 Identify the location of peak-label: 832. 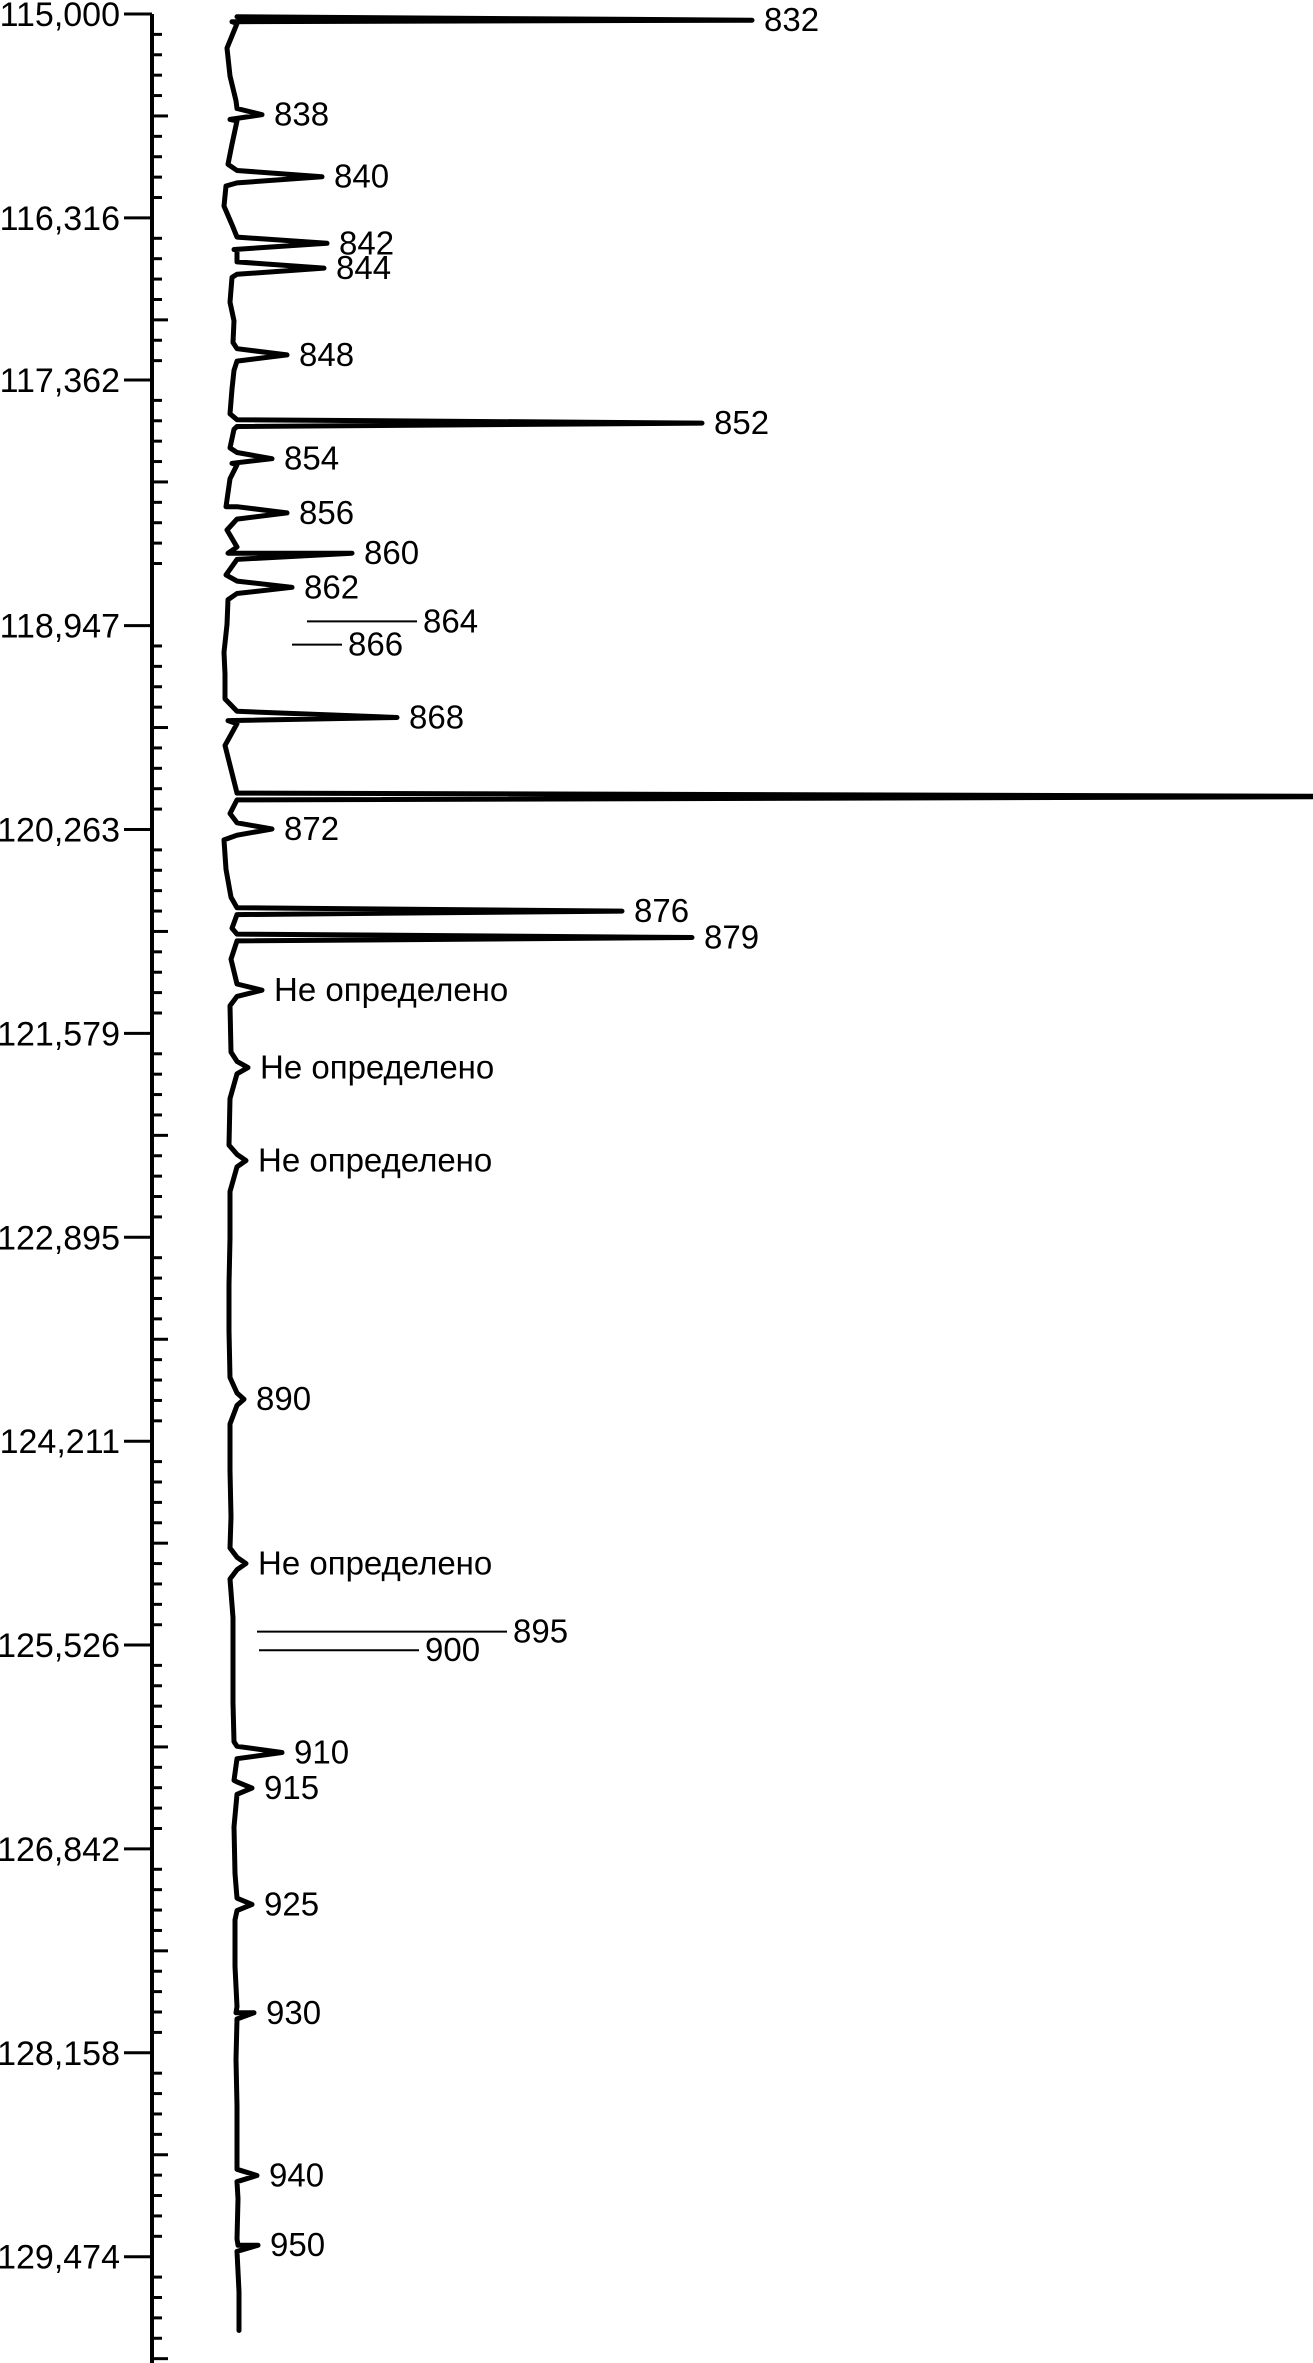
(791, 19).